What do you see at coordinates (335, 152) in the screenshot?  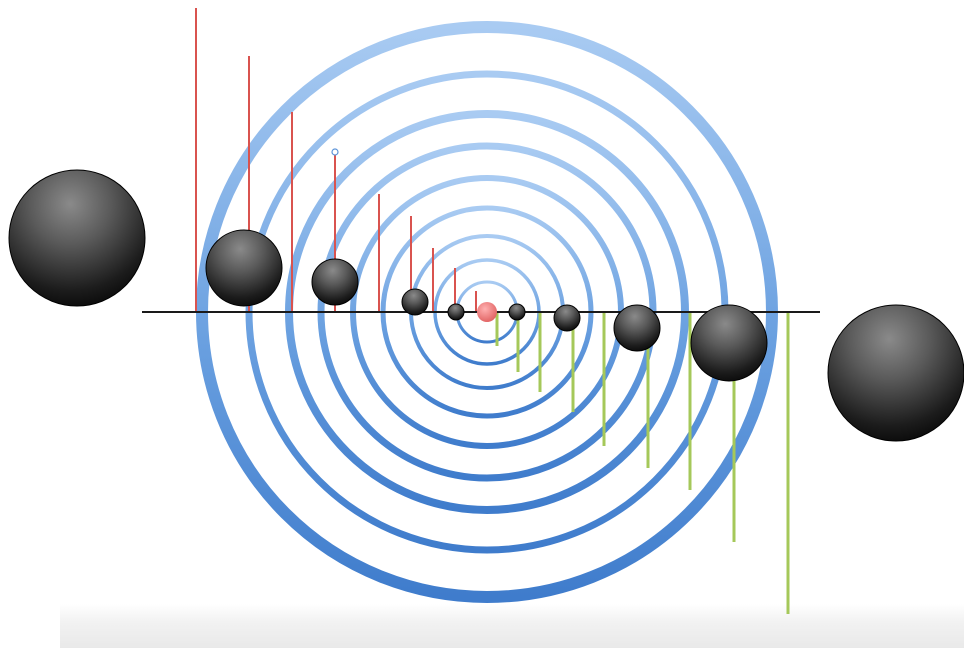 I see `small-circle-icon` at bounding box center [335, 152].